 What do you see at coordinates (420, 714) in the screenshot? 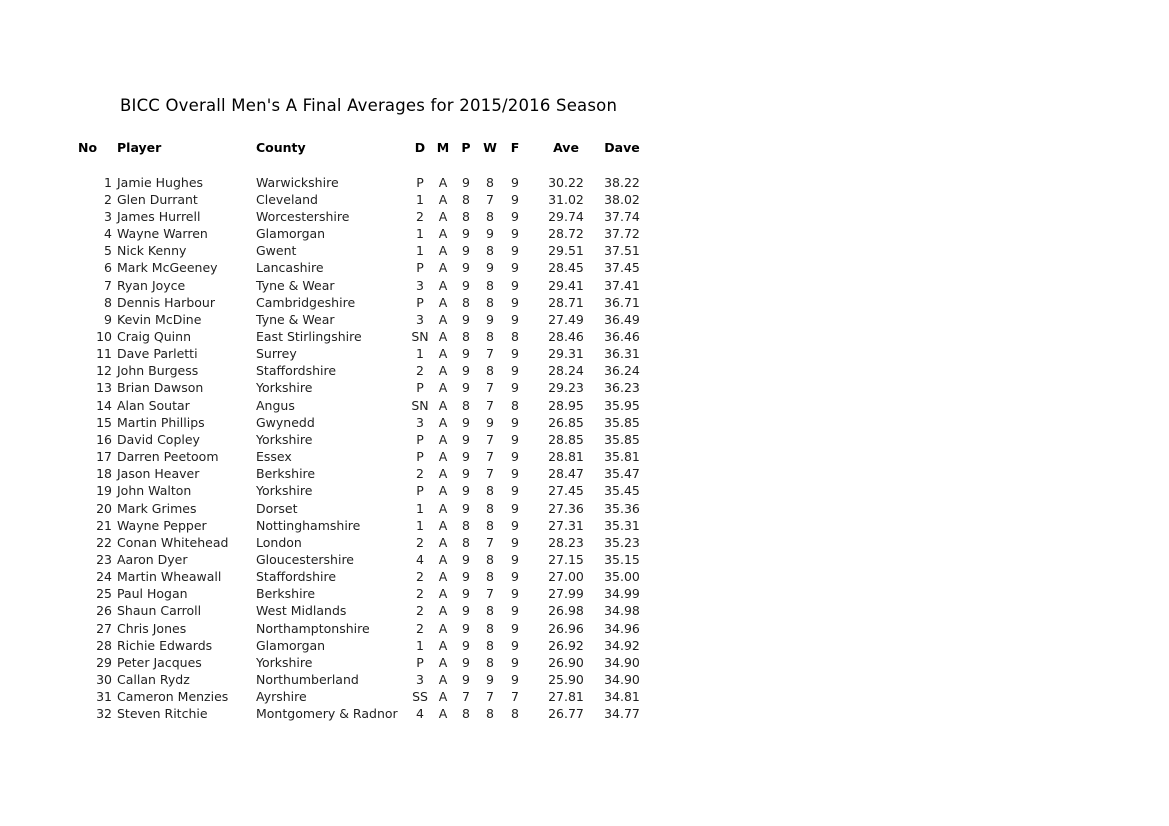
I see `cell-d: 4` at bounding box center [420, 714].